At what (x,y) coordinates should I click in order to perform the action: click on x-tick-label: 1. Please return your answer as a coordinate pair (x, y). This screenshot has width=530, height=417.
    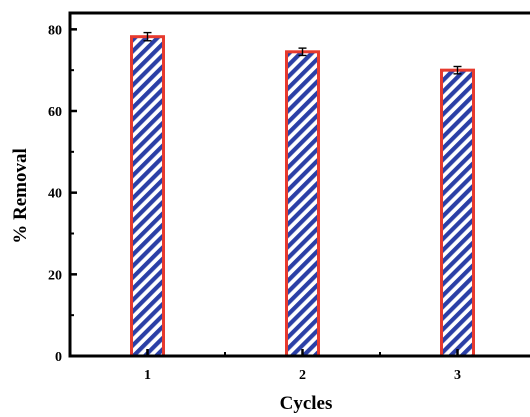
    Looking at the image, I should click on (147, 375).